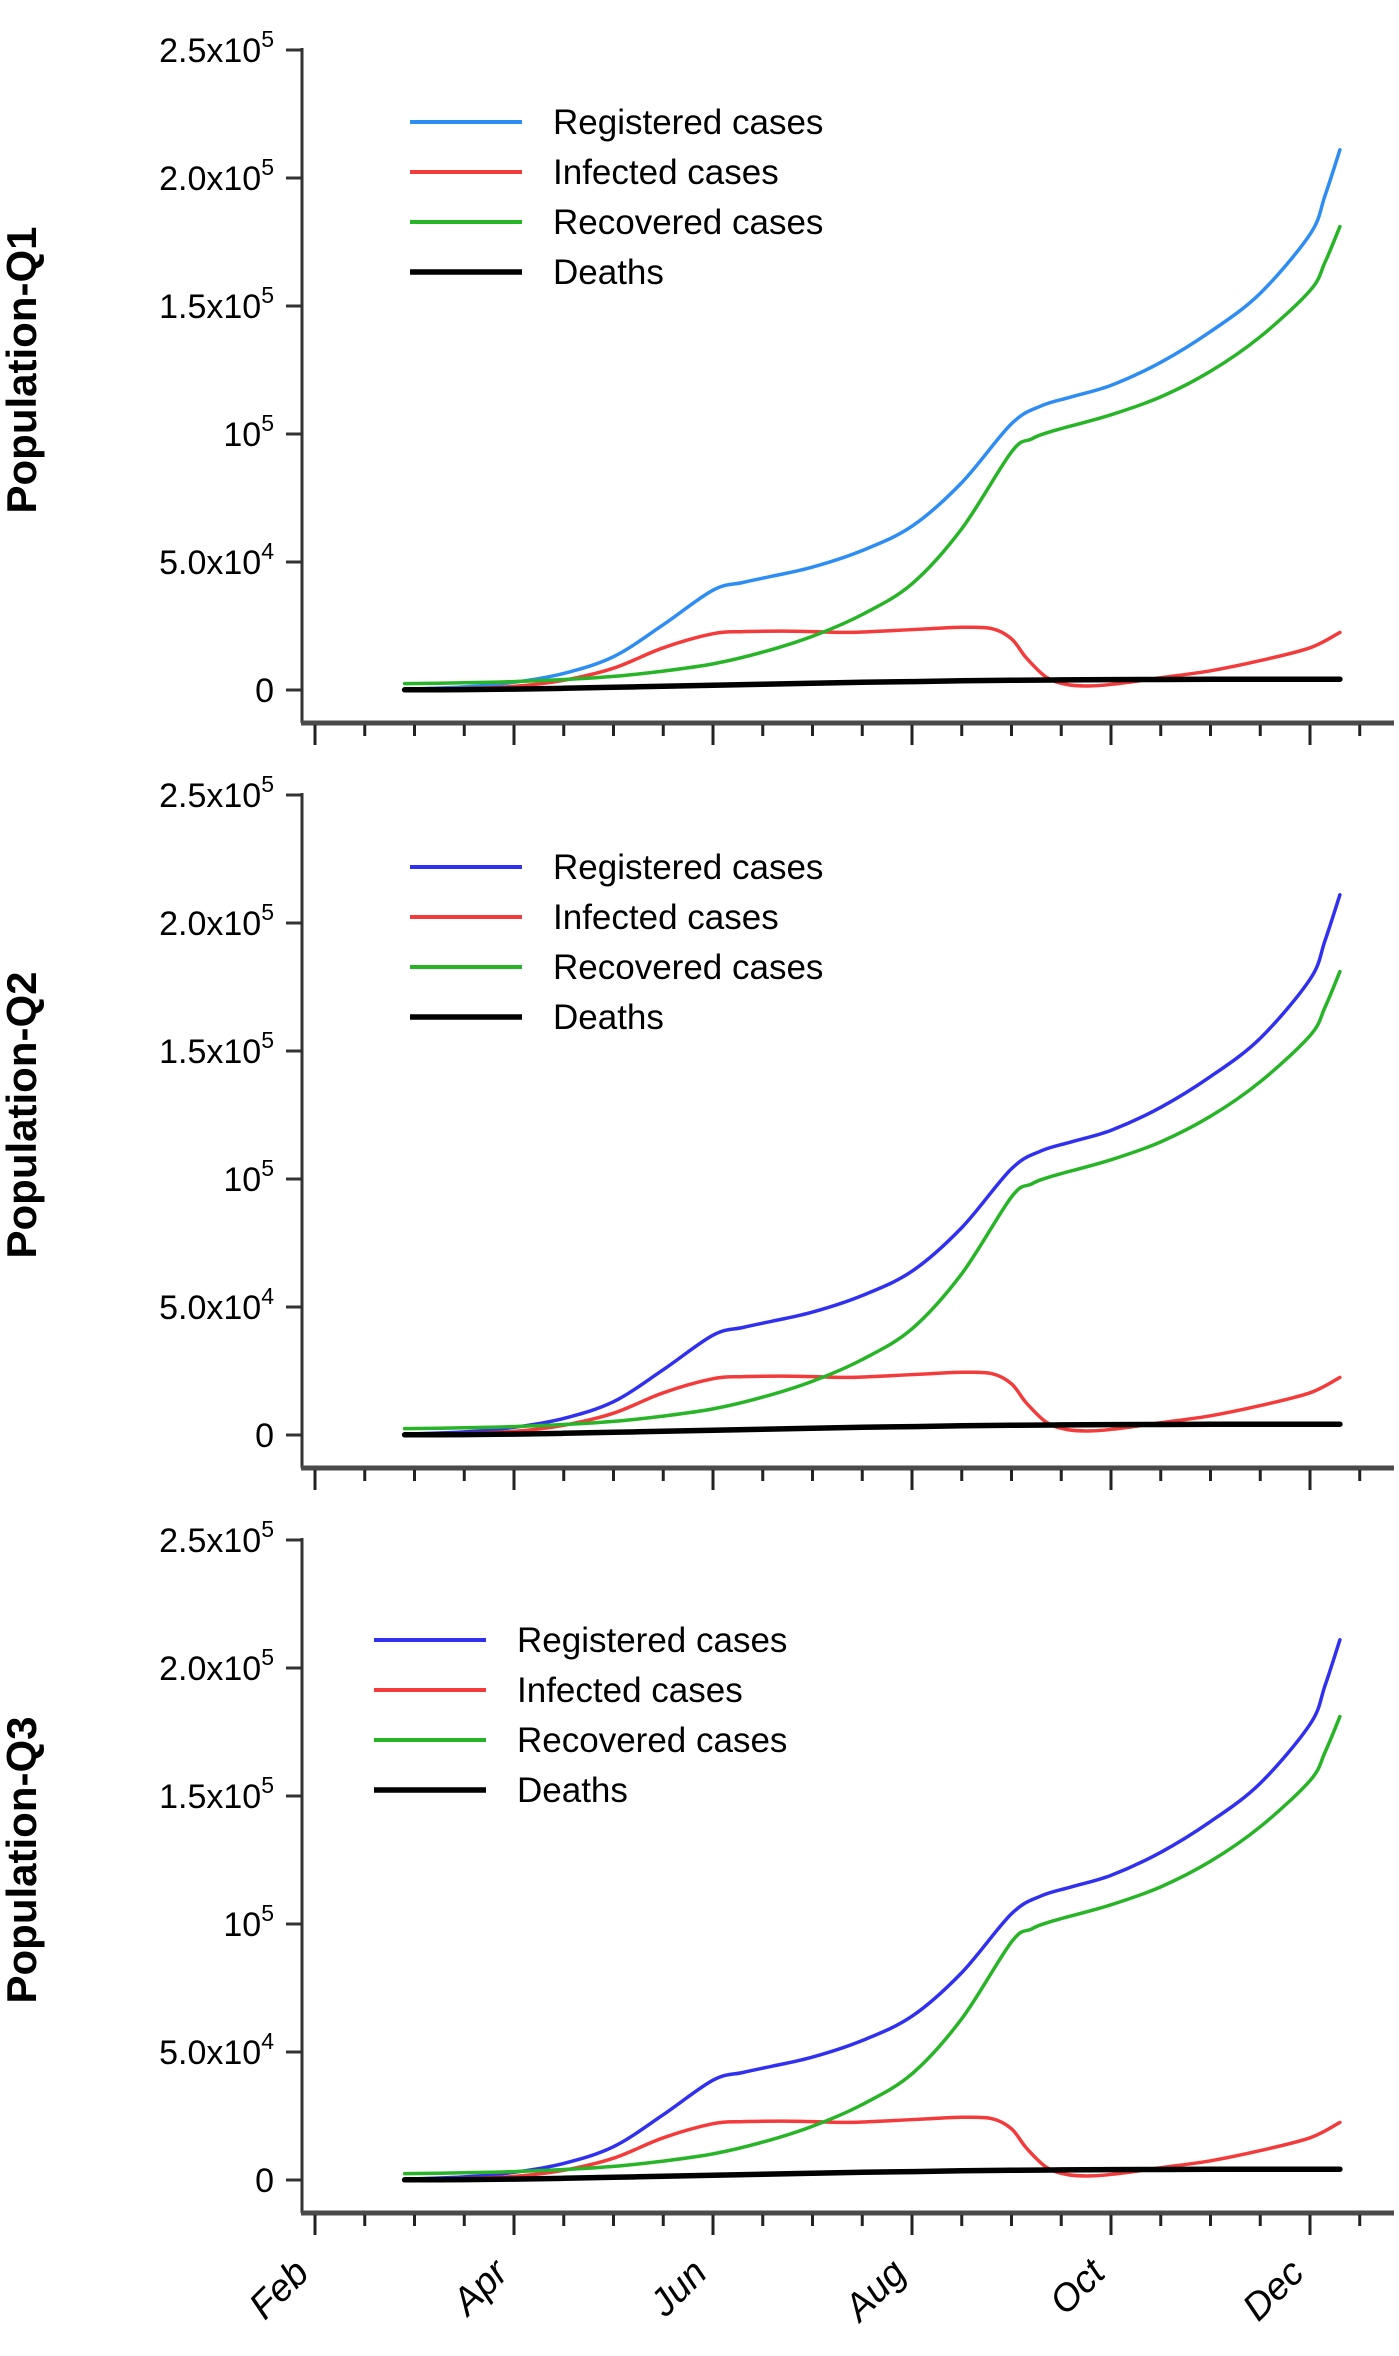 This screenshot has width=1399, height=2356. What do you see at coordinates (22, 1860) in the screenshot?
I see `y-axis-title: Population-Q3` at bounding box center [22, 1860].